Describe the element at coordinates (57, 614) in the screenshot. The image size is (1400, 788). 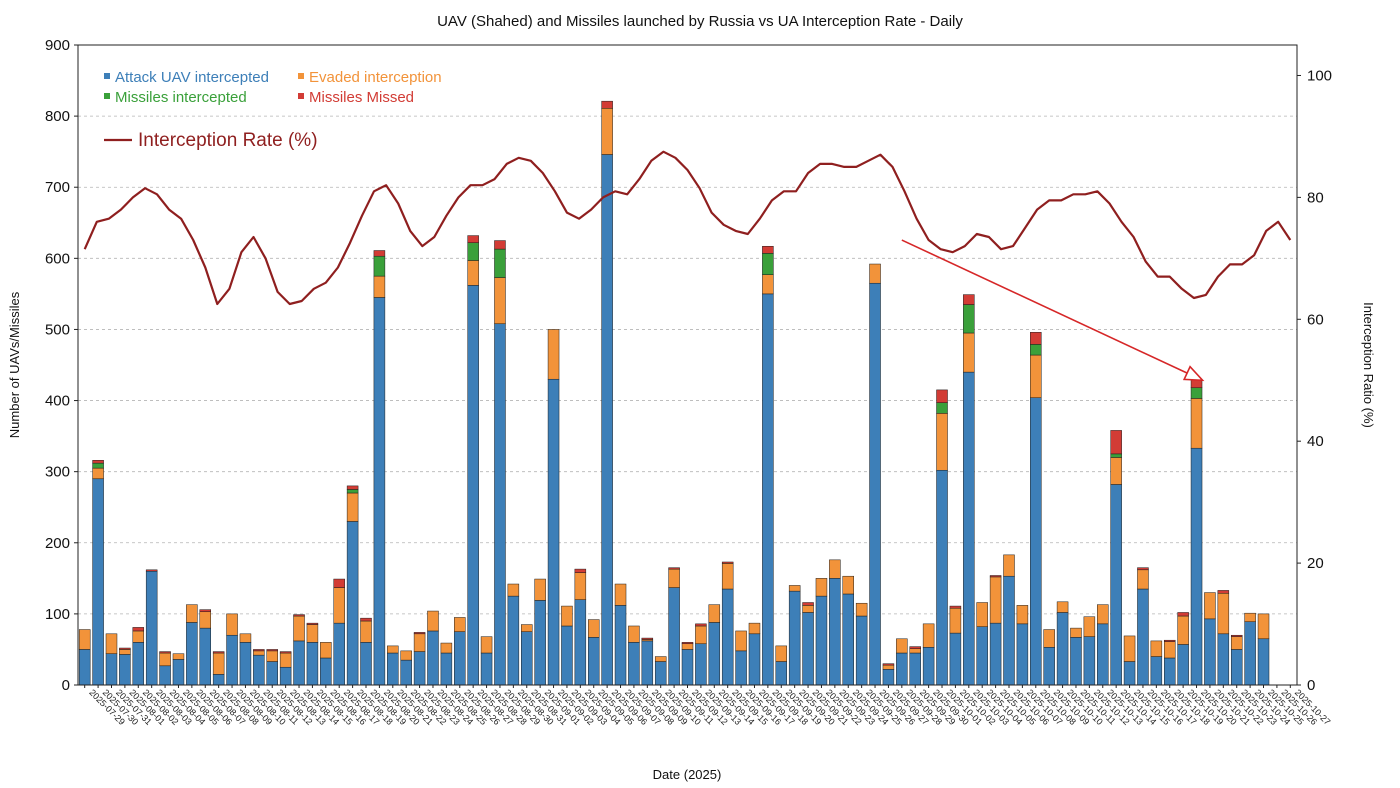
I see `y-tick-label-left: 100` at that location.